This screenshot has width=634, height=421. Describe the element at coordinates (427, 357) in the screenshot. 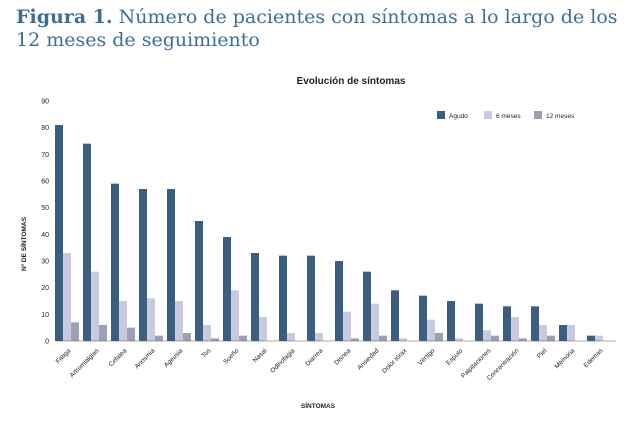

I see `x-tick-label: Vértigo` at that location.